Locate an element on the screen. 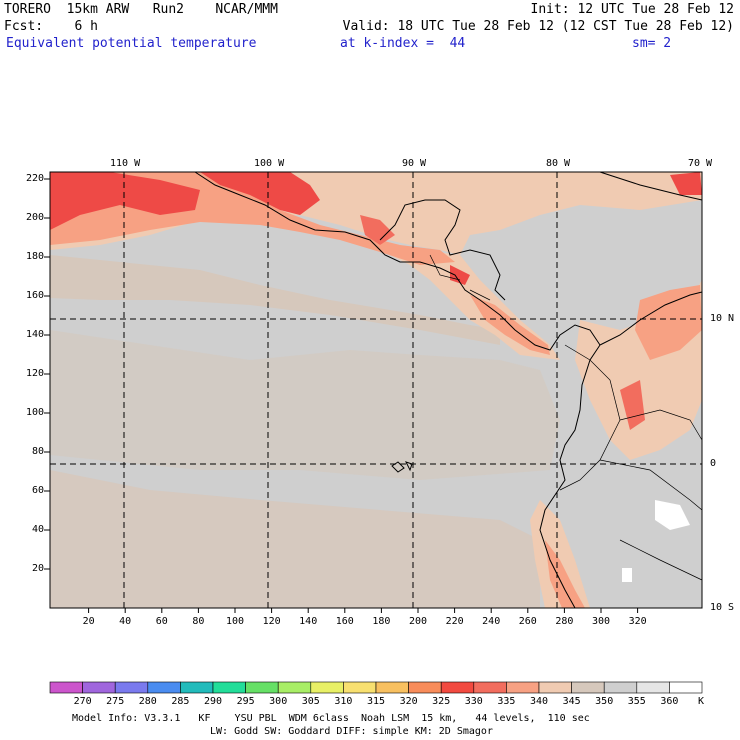 Image resolution: width=740 pixels, height=740 pixels. light-andes-patch is located at coordinates (672, 515).